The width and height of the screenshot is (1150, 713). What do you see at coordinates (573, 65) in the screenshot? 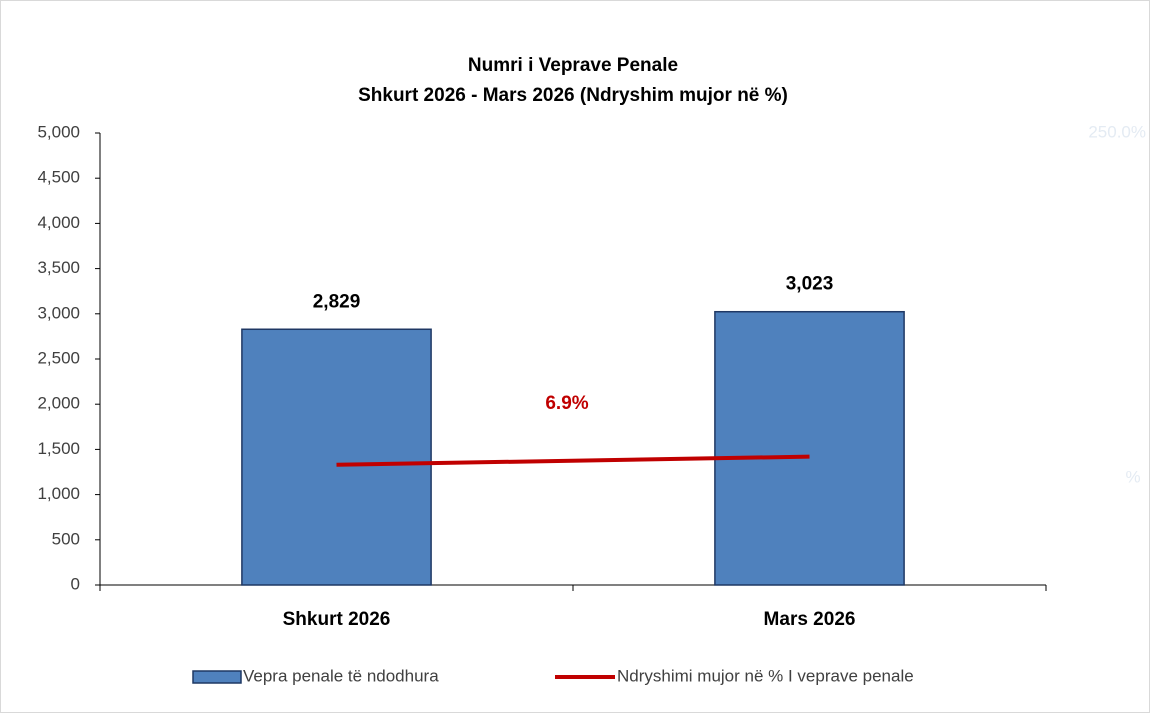
I see `chart-title: Numri i Veprave Penale` at bounding box center [573, 65].